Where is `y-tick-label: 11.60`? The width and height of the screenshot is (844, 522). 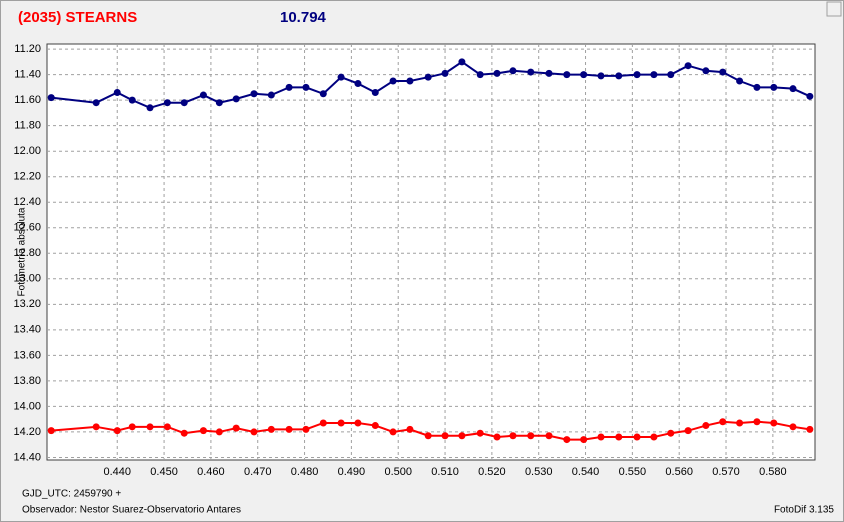 y-tick-label: 11.60 is located at coordinates (27, 100).